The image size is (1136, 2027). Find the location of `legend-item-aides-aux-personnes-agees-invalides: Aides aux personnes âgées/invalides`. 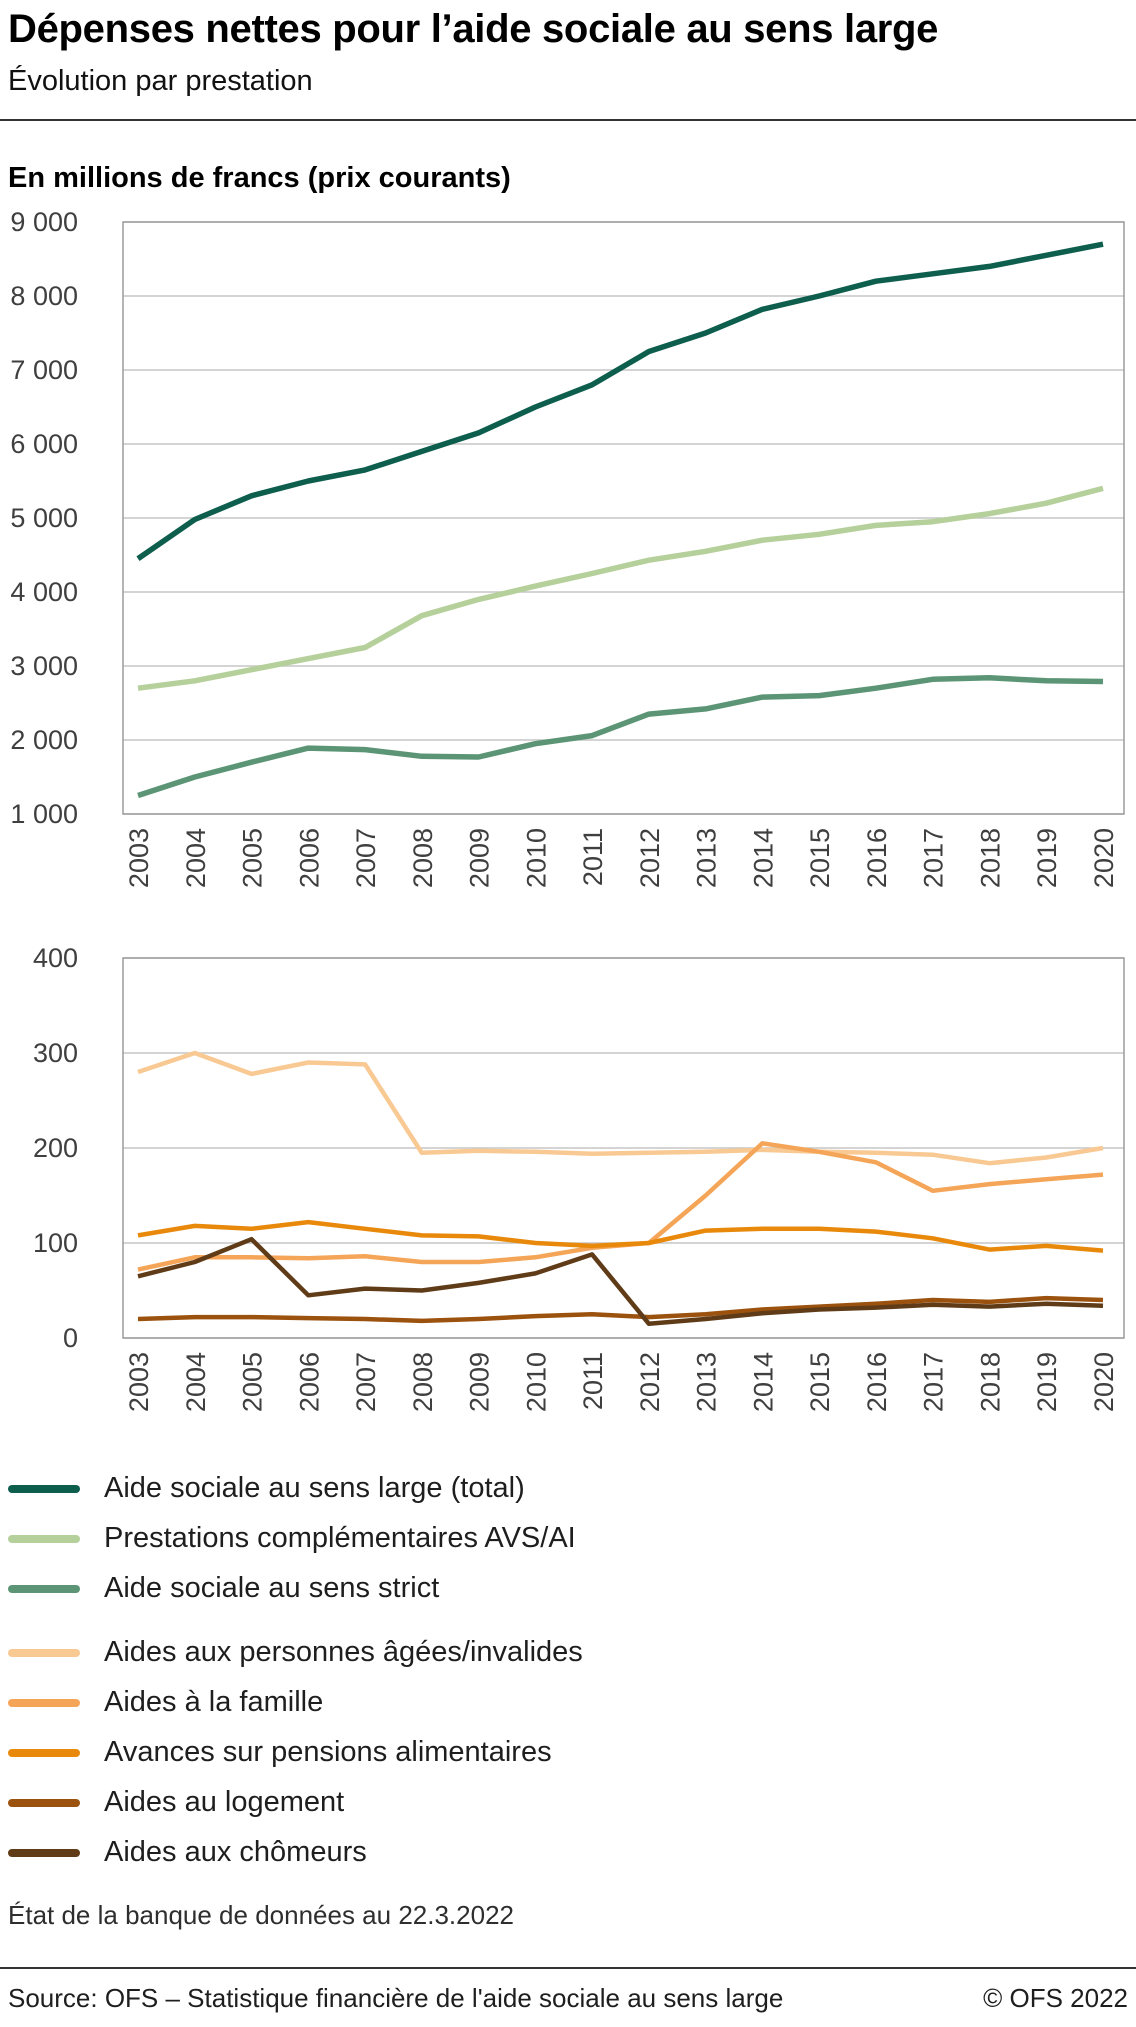

legend-item-aides-aux-personnes-agees-invalides: Aides aux personnes âgées/invalides is located at coordinates (568, 1653).